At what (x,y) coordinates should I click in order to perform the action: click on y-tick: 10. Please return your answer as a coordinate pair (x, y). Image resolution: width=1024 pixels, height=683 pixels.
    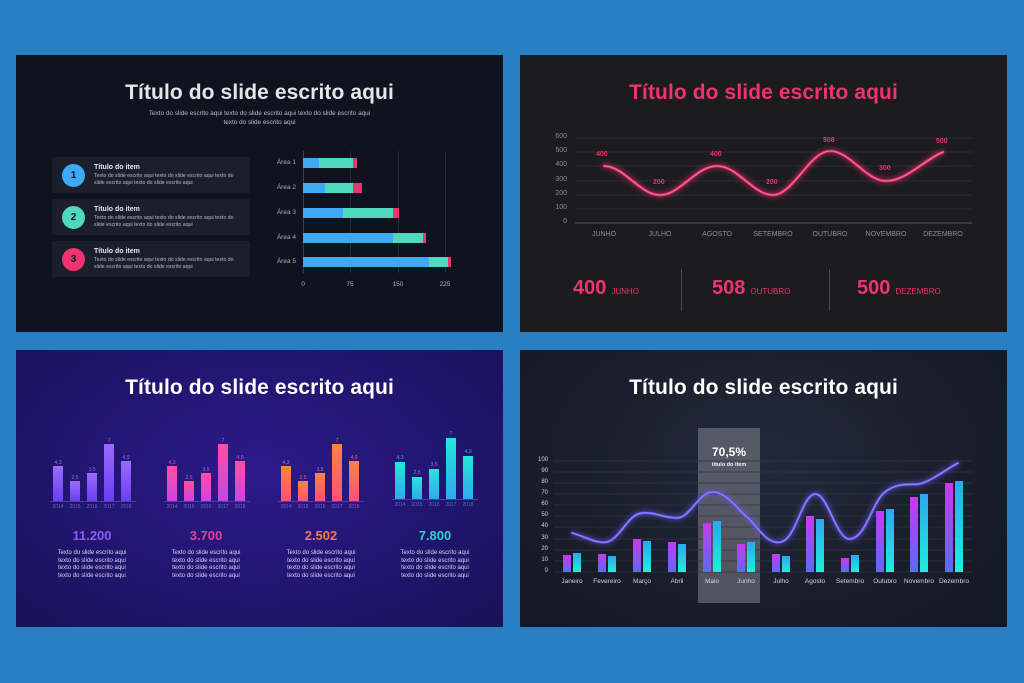
    Looking at the image, I should click on (544, 560).